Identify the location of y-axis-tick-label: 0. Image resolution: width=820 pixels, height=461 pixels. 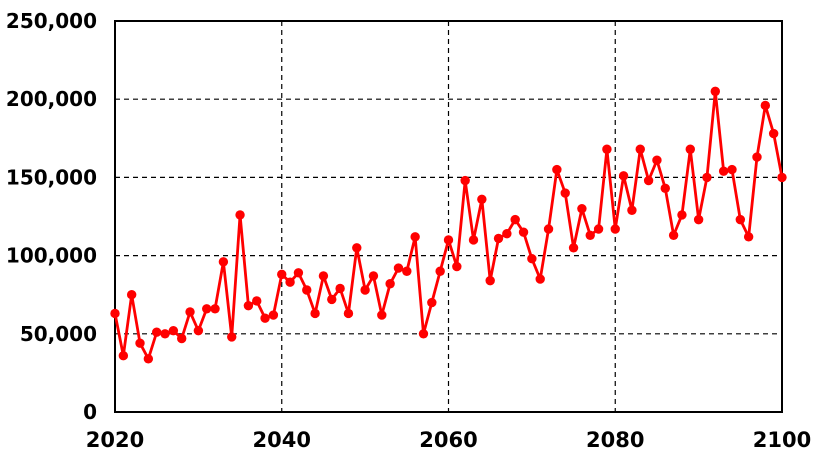
(90, 412).